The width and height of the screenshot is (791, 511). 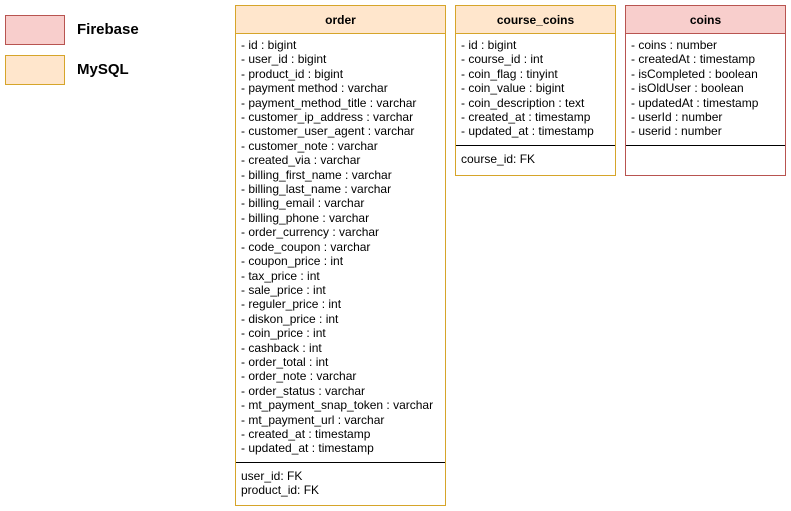 I want to click on mysql-swatch, so click(x=35, y=70).